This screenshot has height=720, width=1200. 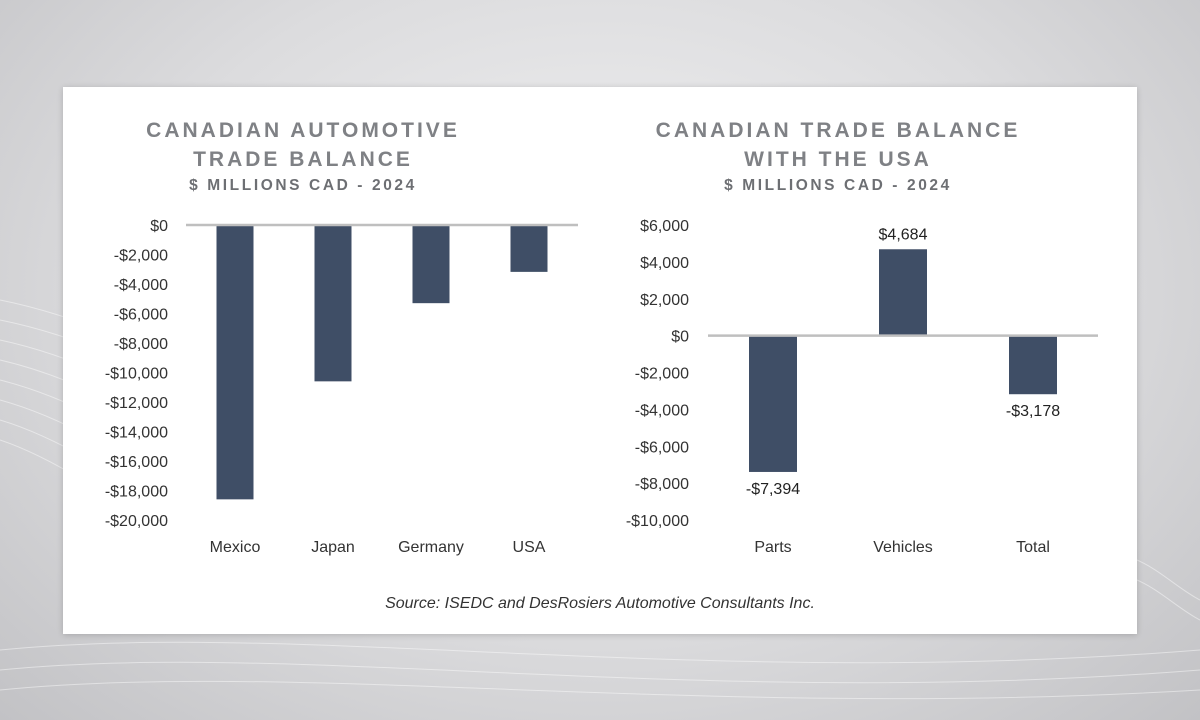 I want to click on chart2-ytick-label: -$2,000, so click(x=662, y=374).